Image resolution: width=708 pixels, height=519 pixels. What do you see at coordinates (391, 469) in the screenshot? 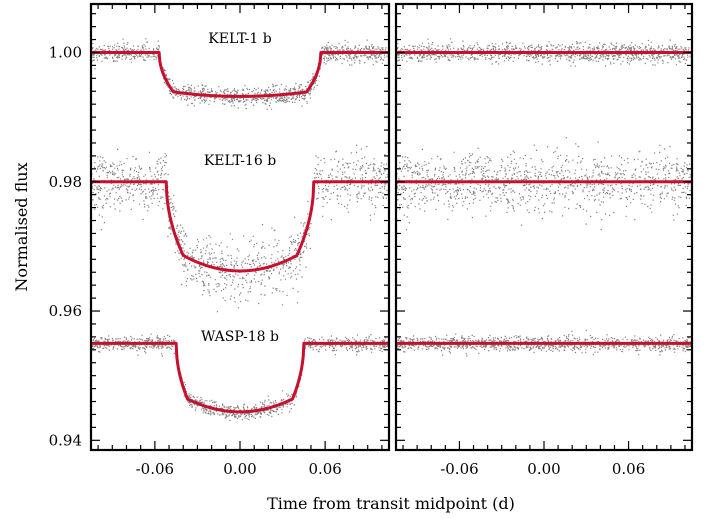
I see `x-tick-labels: -0.06 0.00 0.06 -0.06 0.00 0.06` at bounding box center [391, 469].